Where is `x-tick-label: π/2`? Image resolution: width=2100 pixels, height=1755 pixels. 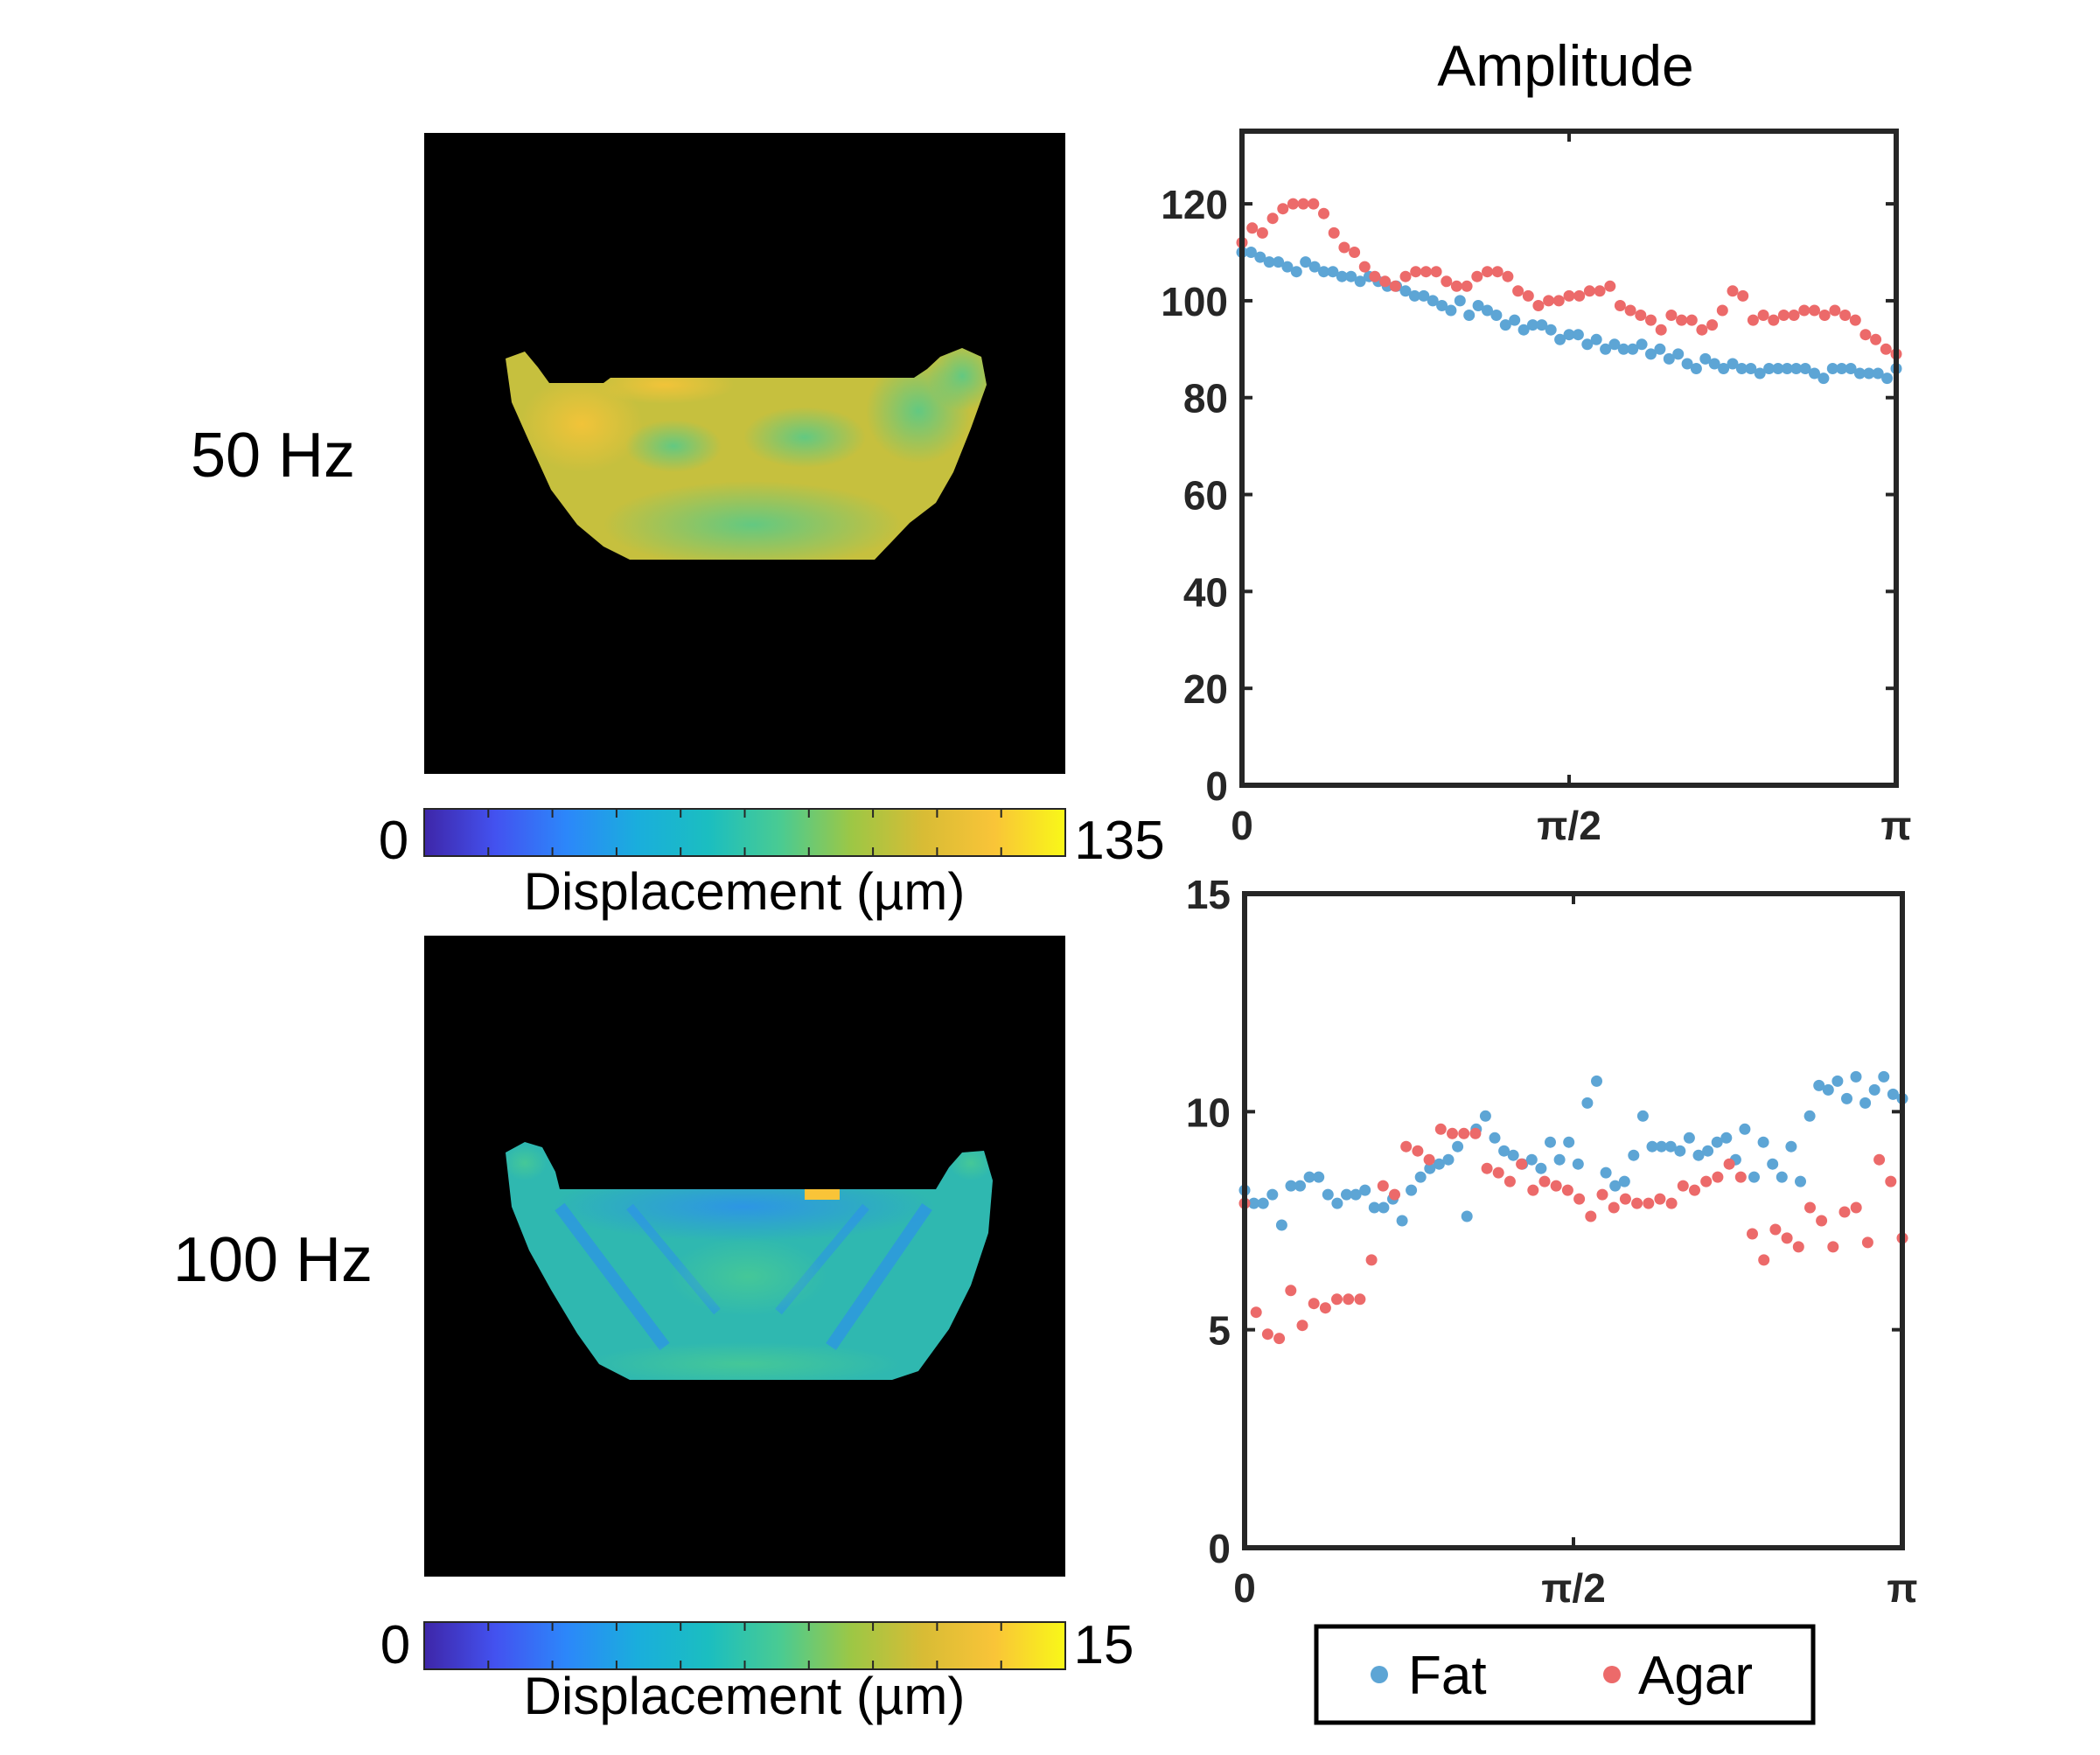 x-tick-label: π/2 is located at coordinates (1573, 1588).